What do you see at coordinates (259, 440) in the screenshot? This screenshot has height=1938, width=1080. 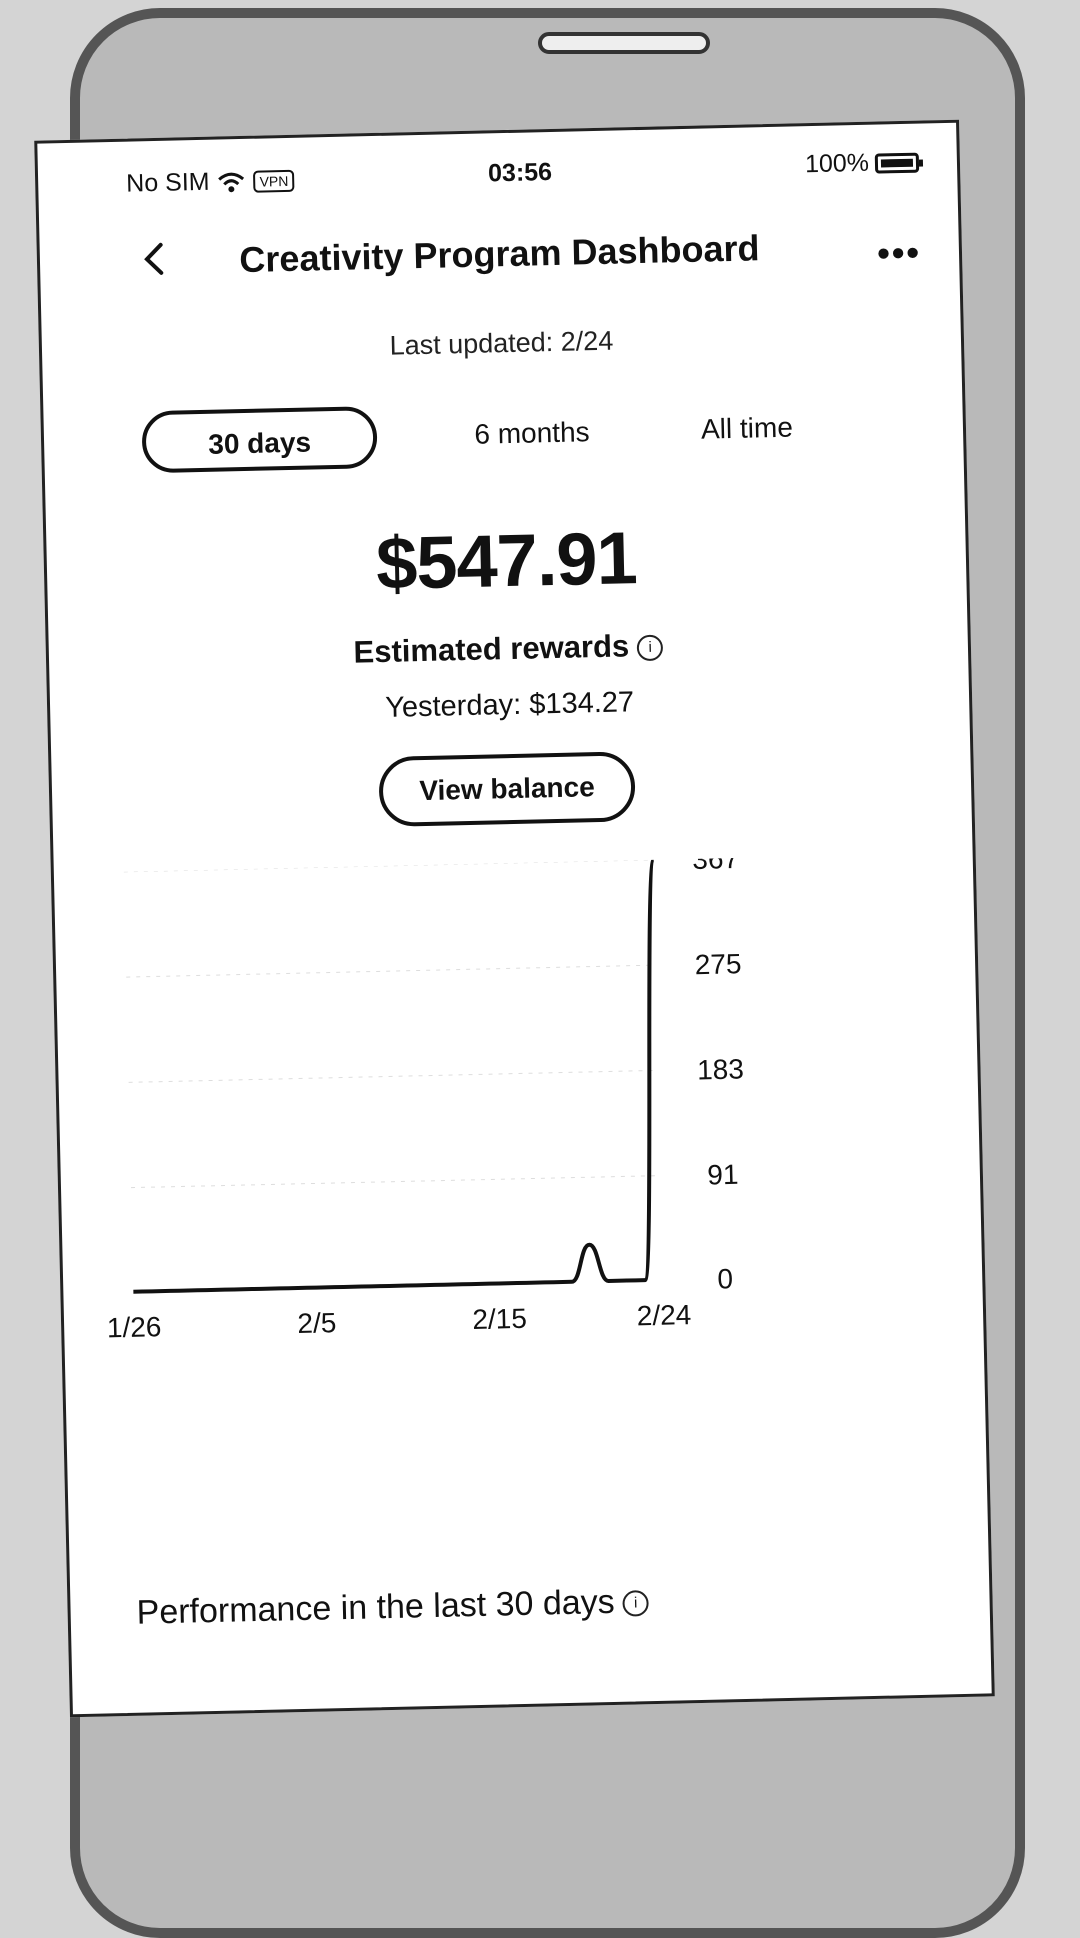 I see `tab-30-days: 30 days` at bounding box center [259, 440].